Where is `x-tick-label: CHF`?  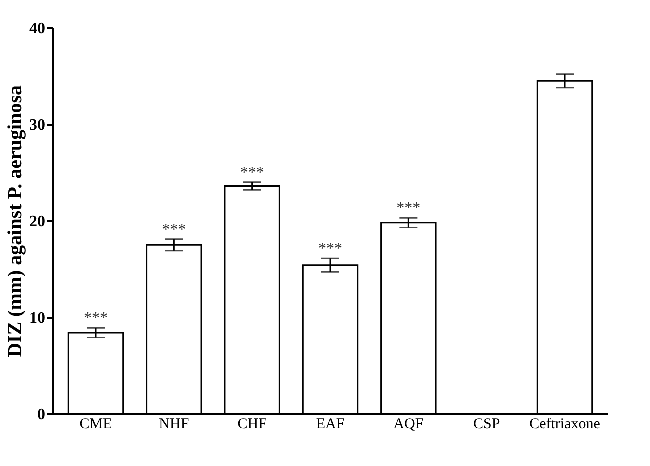
x-tick-label: CHF is located at coordinates (252, 424).